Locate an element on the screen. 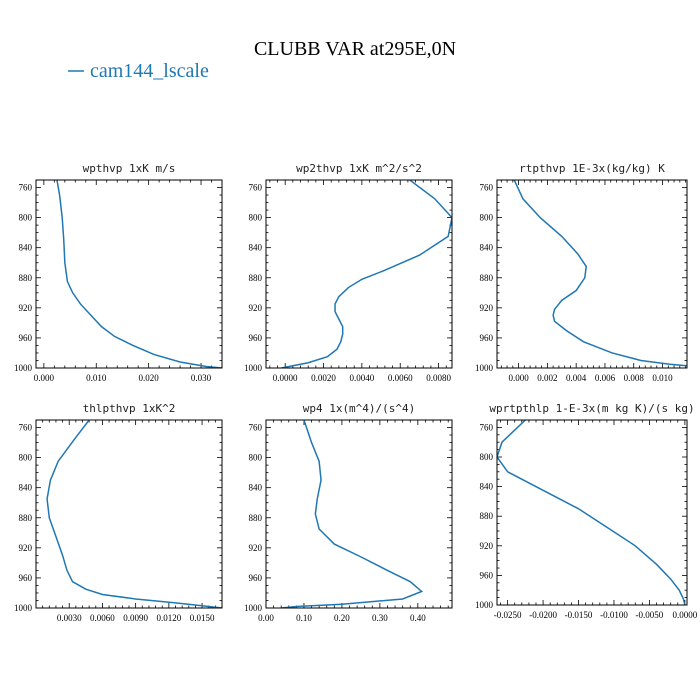 The width and height of the screenshot is (700, 700). x-tick-label: 0.030 is located at coordinates (201, 378).